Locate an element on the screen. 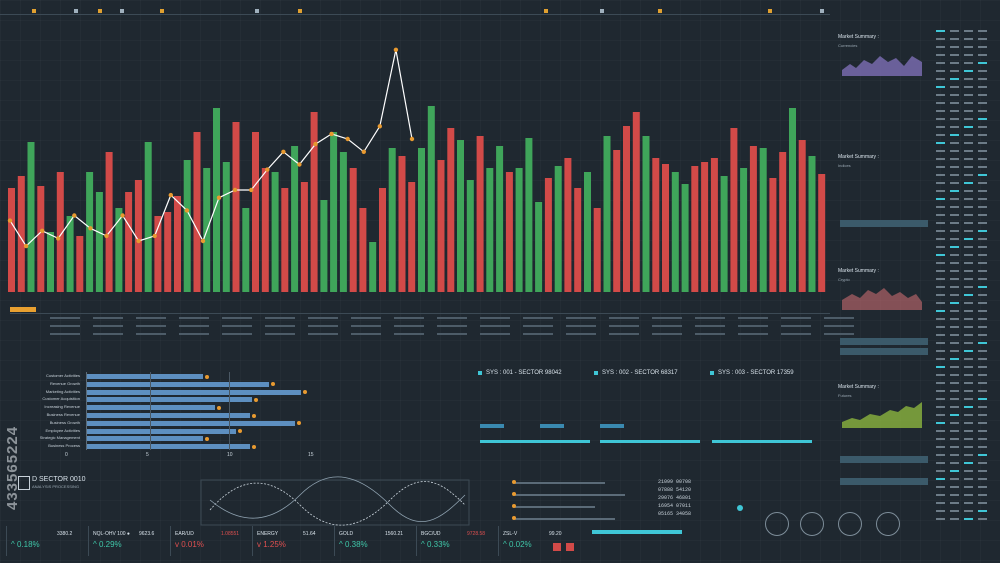 The image size is (1000, 563). highlighted-row is located at coordinates (884, 341).